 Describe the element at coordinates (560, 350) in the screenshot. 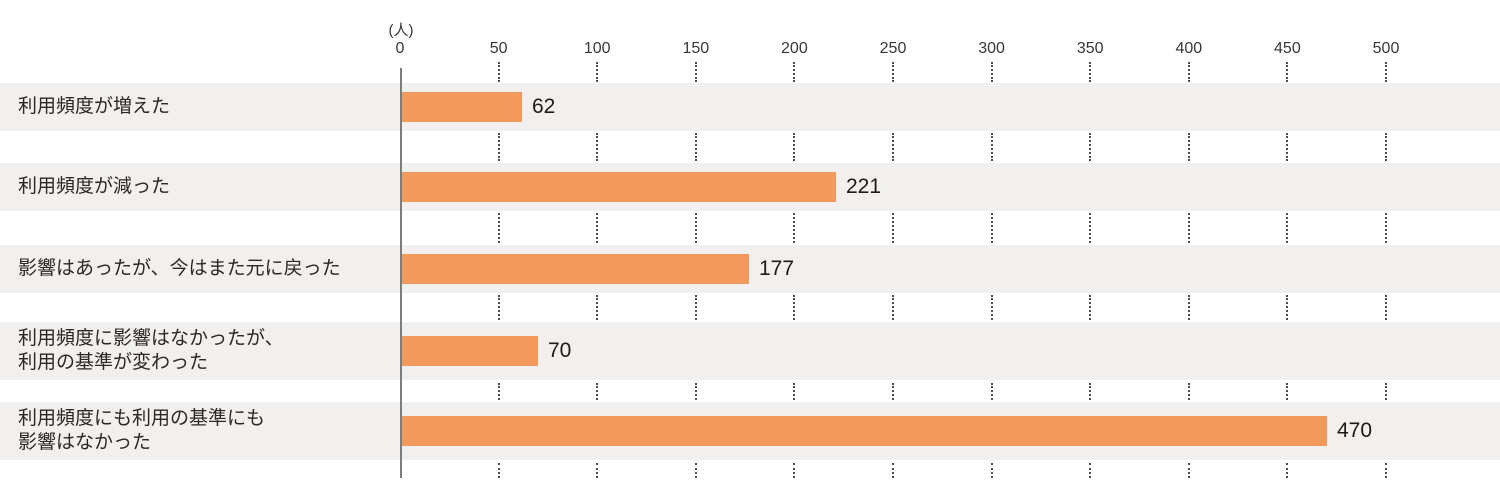

I see `value-label: 70` at that location.